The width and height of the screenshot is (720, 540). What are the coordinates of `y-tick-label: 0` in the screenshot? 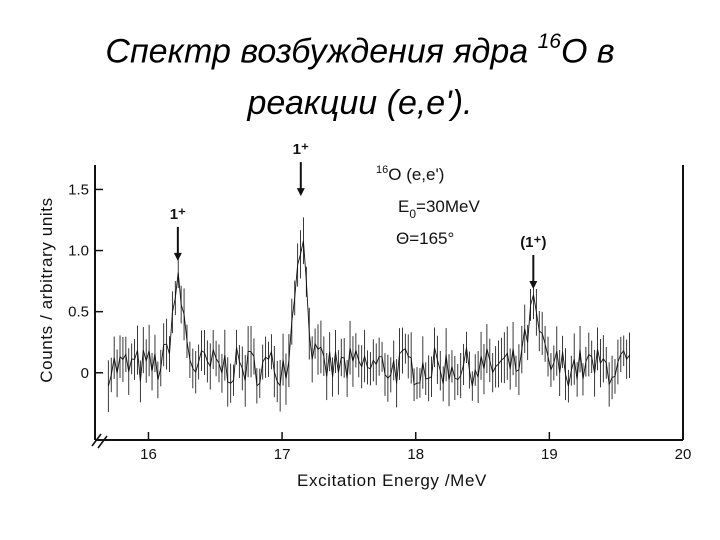 It's located at (85, 373).